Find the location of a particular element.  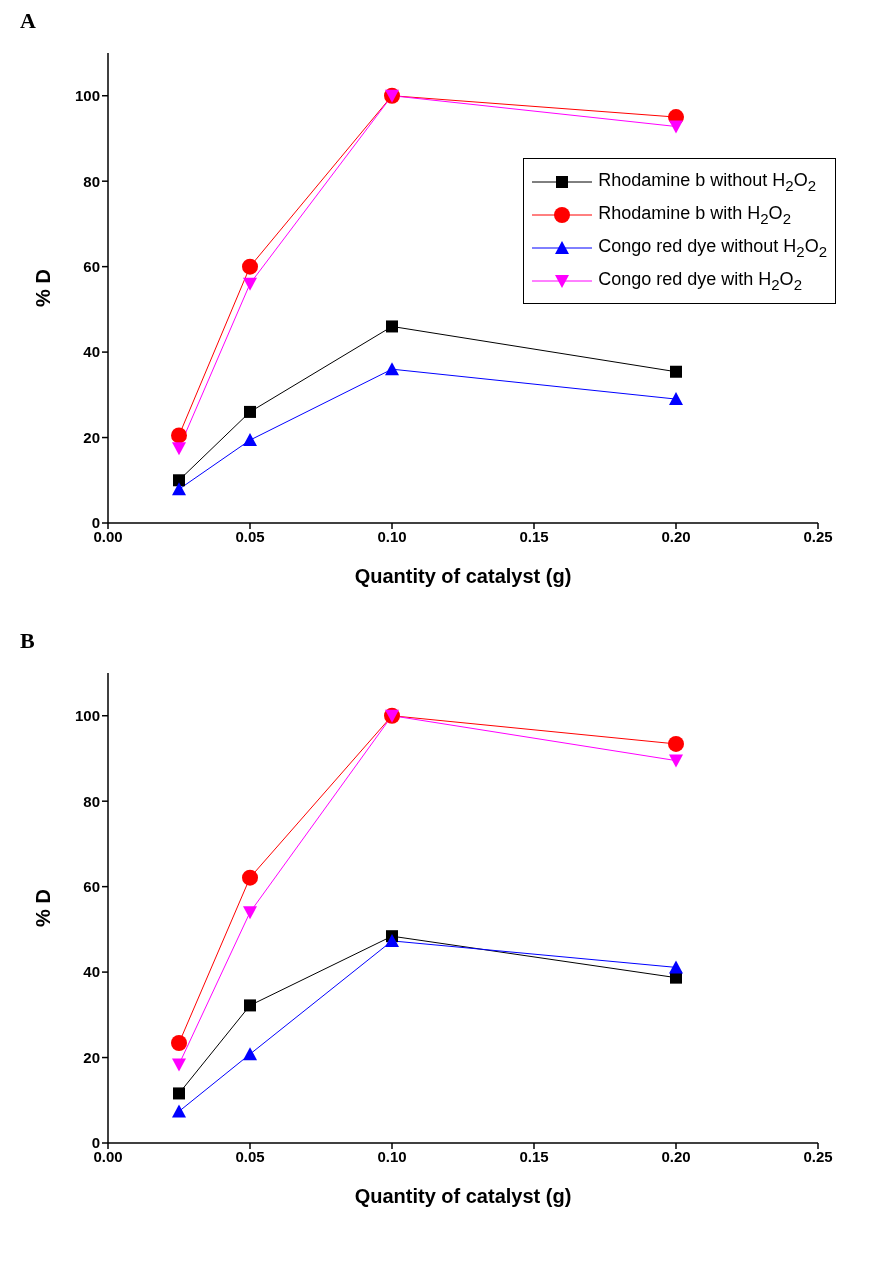

legend-label: Congo red dye with H$_{2}$O$_{2}$ is located at coordinates (700, 280).